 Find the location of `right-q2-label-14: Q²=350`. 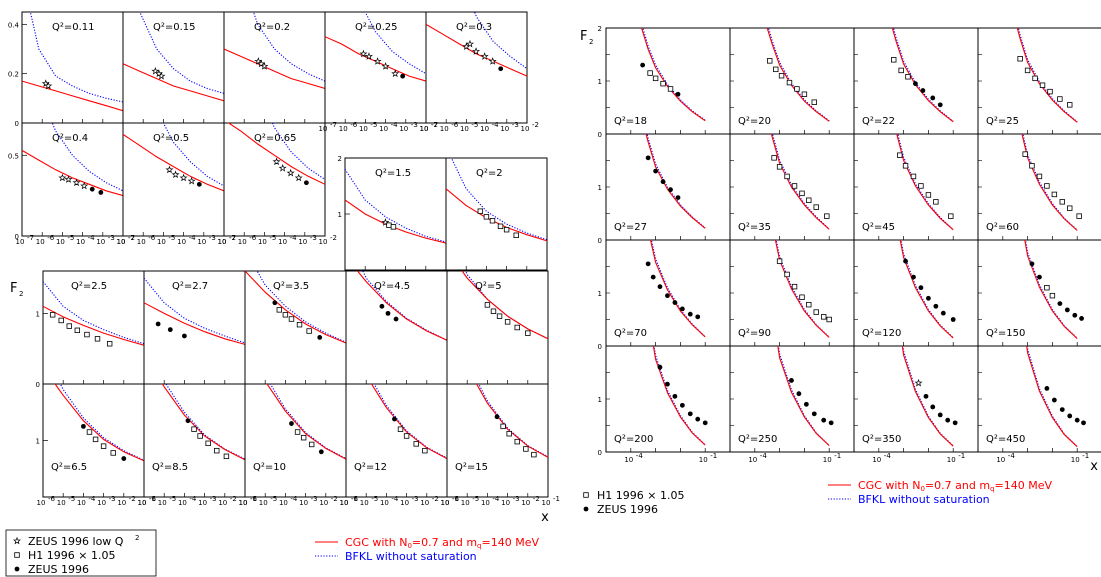

right-q2-label-14: Q²=350 is located at coordinates (881, 439).